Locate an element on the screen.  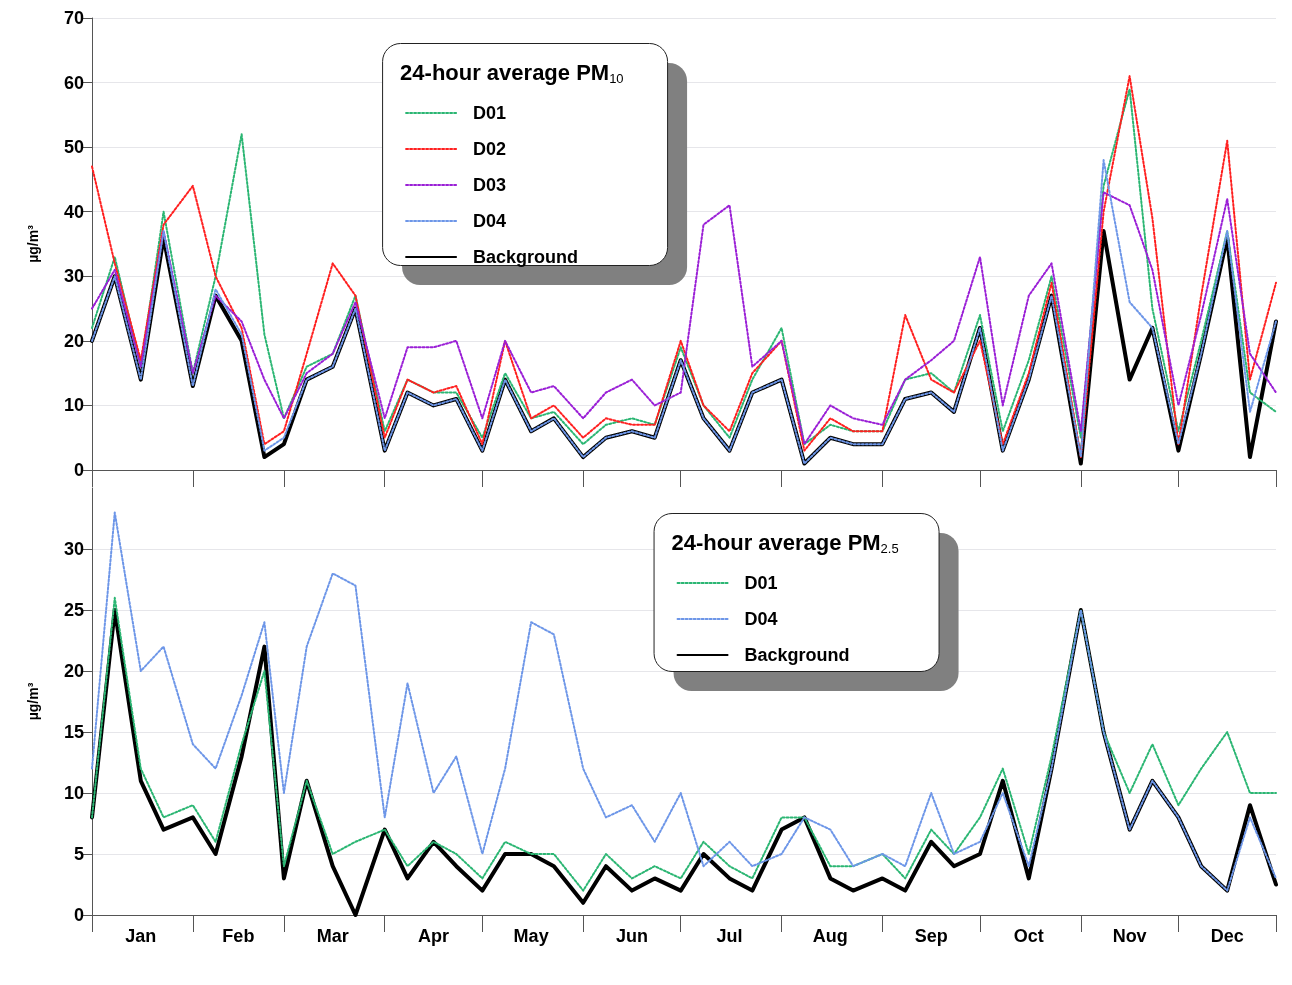
y-tick-label: 25 is located at coordinates (73, 610).